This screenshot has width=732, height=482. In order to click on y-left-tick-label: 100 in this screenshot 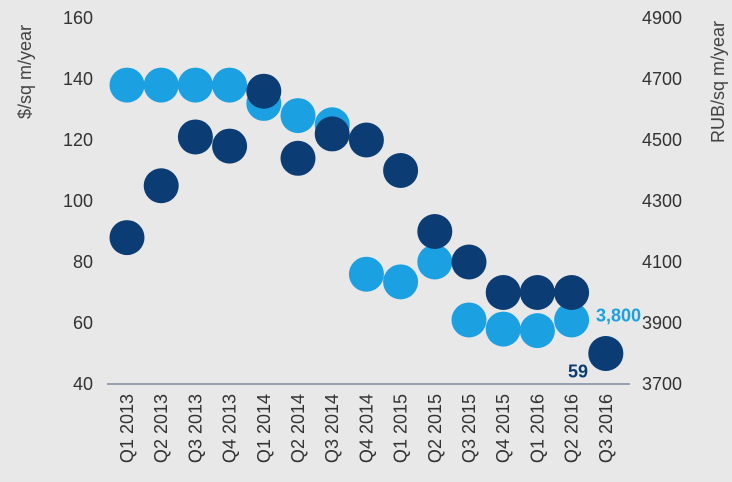, I will do `click(78, 201)`.